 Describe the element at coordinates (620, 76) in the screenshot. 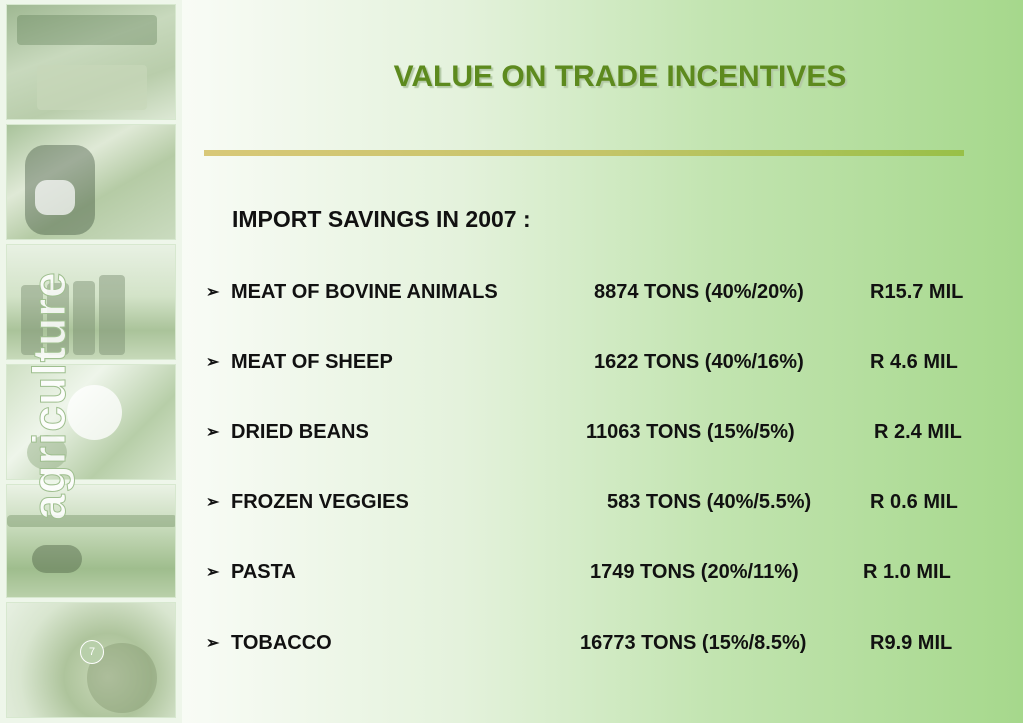

I see `slide-title: VALUE ON TRADE INCENTIVES` at that location.